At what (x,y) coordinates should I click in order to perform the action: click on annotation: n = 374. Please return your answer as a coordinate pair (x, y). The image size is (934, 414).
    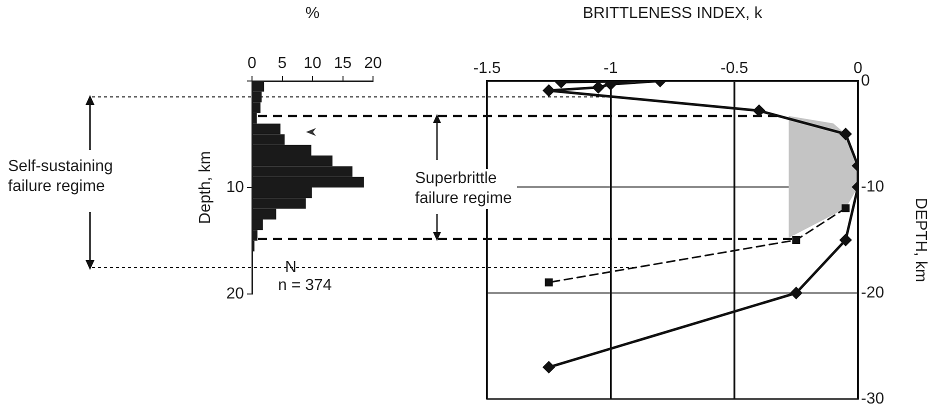
    Looking at the image, I should click on (305, 286).